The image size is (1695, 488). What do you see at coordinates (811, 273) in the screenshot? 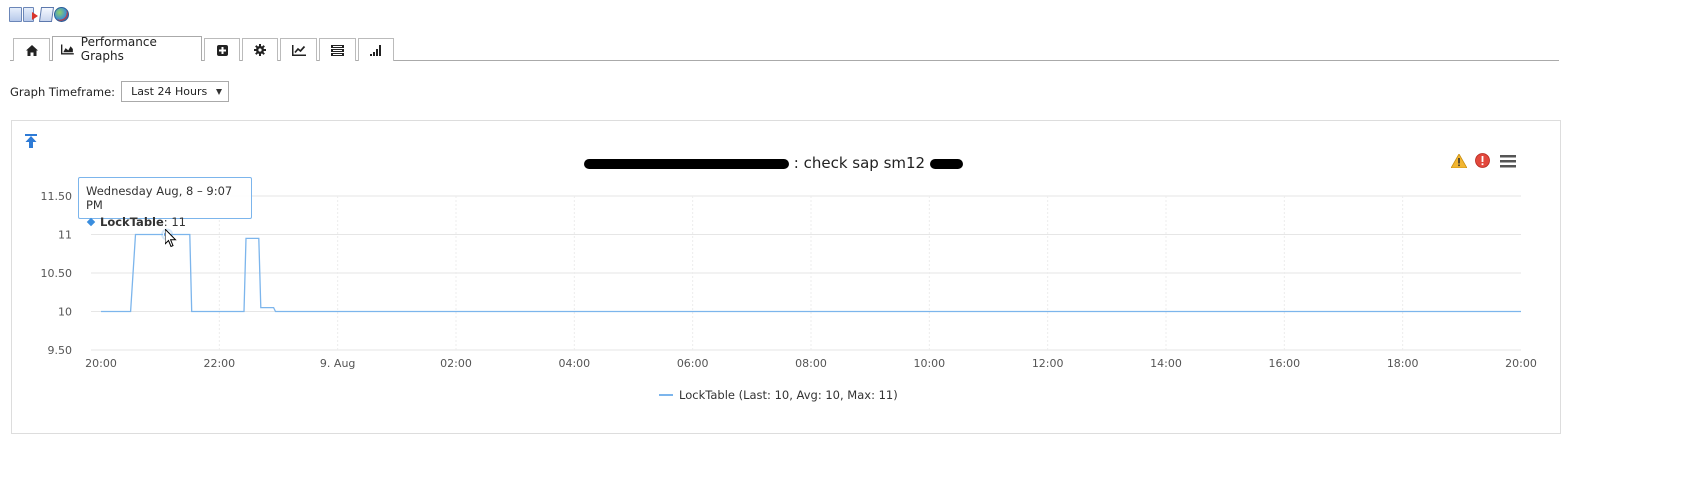
I see `series-line` at bounding box center [811, 273].